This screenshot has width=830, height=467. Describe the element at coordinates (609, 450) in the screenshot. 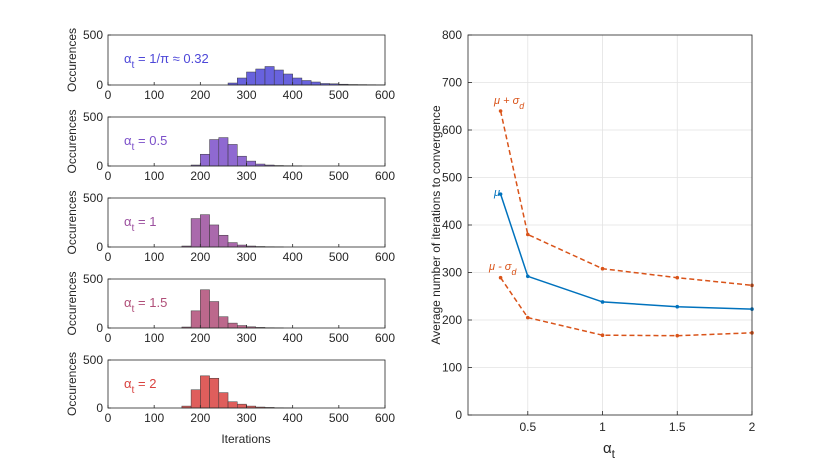

I see `line-x-axis-label: αt` at that location.